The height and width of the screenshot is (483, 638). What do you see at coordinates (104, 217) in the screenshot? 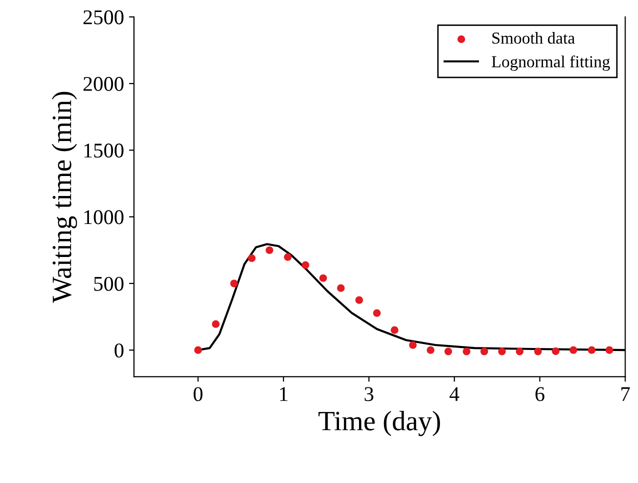
I see `y-tick-label: 1000` at bounding box center [104, 217].